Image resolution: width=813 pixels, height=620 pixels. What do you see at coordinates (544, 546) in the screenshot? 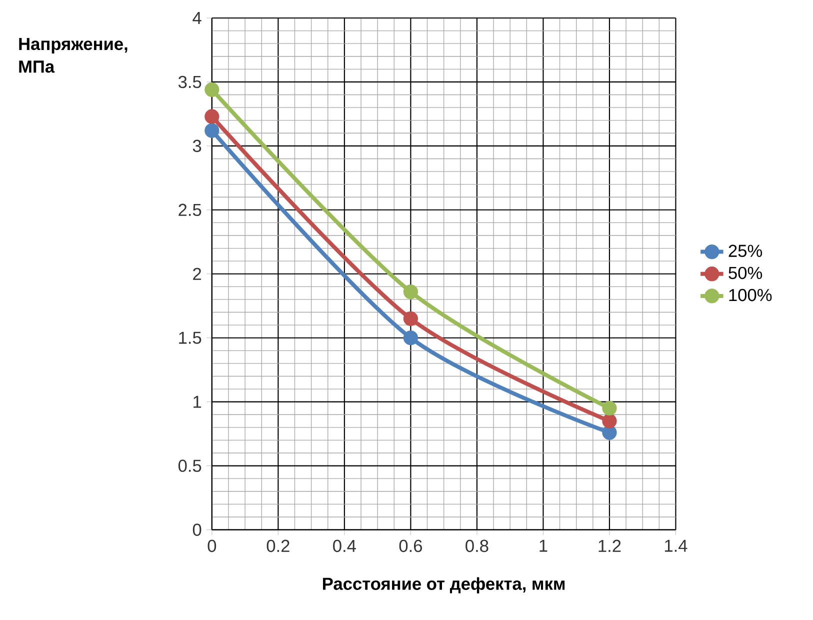
I see `x-tick-label: 1` at bounding box center [544, 546].